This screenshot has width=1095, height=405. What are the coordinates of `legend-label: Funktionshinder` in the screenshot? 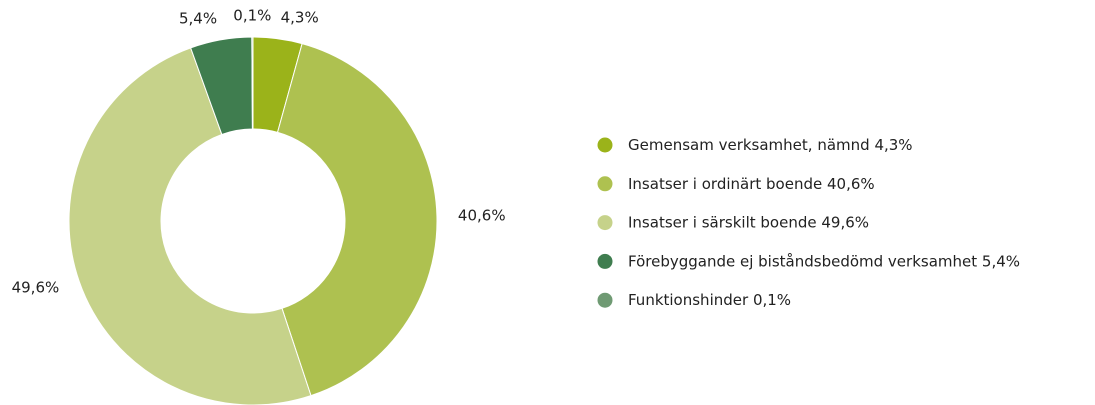 It's located at (688, 300).